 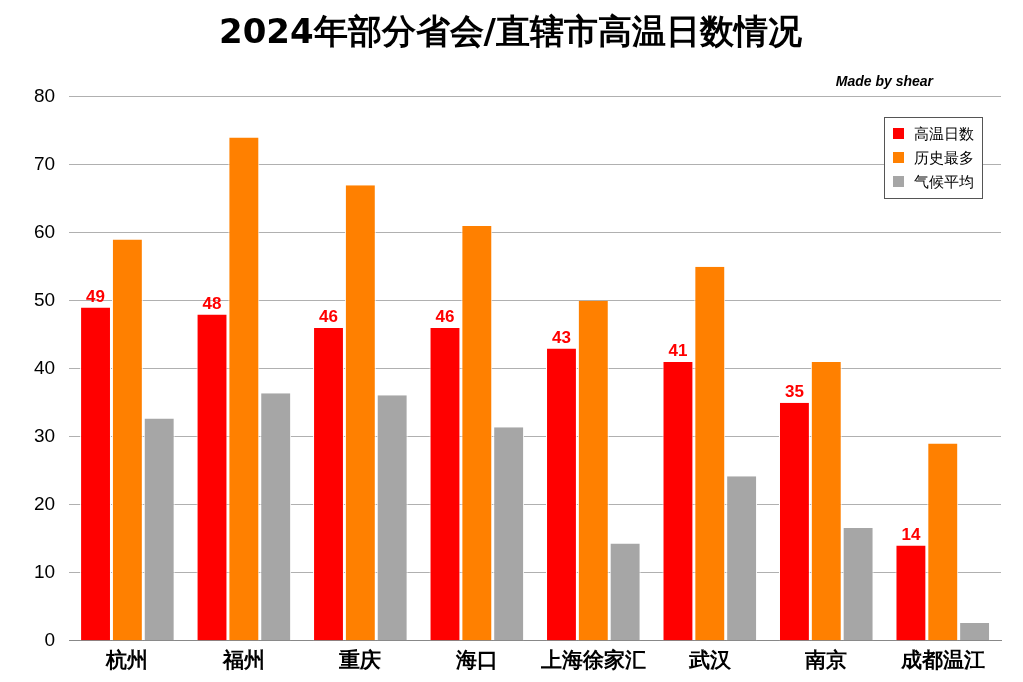 What do you see at coordinates (50, 640) in the screenshot?
I see `y-tick-label: 0` at bounding box center [50, 640].